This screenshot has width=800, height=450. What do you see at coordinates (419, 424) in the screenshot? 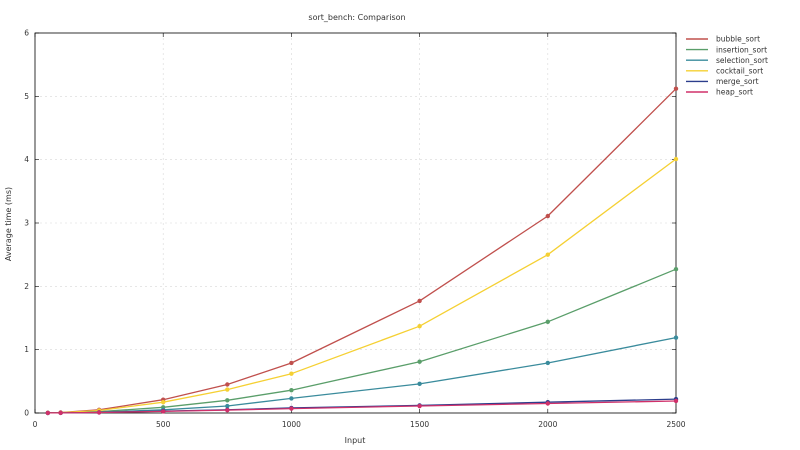
I see `x-tick-label: 1500` at bounding box center [419, 424].